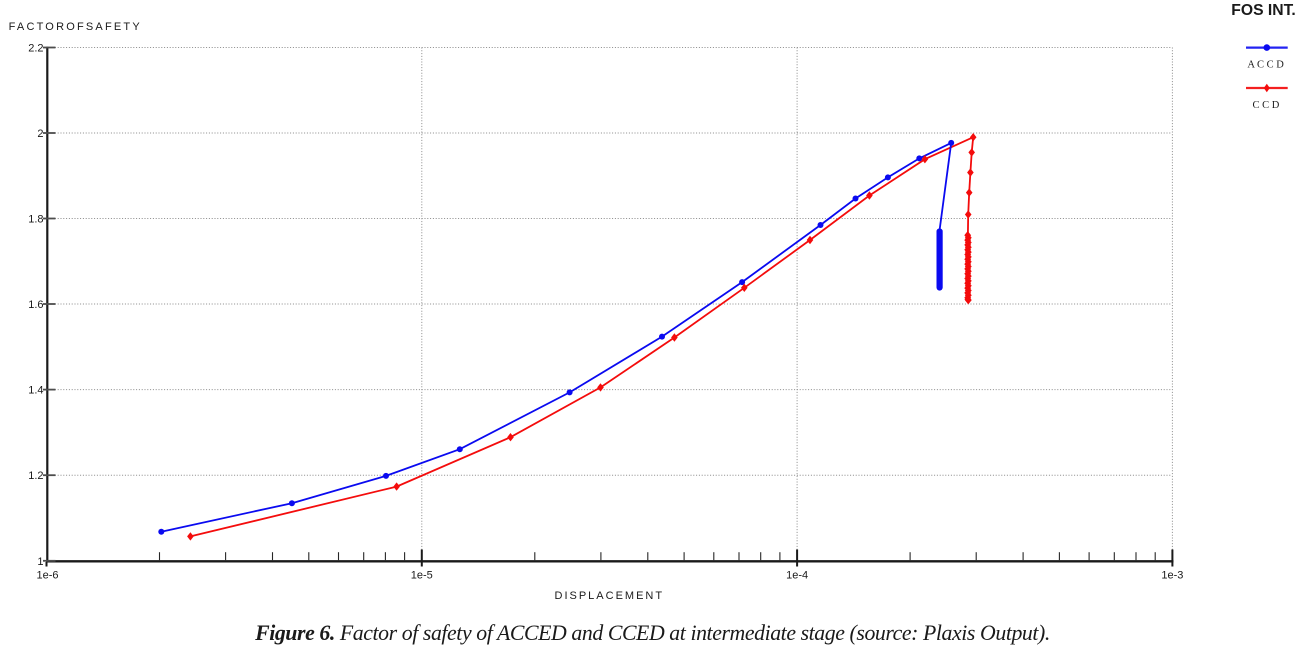 The width and height of the screenshot is (1301, 656). Describe the element at coordinates (35, 391) in the screenshot. I see `svg-text: 1.4` at that location.